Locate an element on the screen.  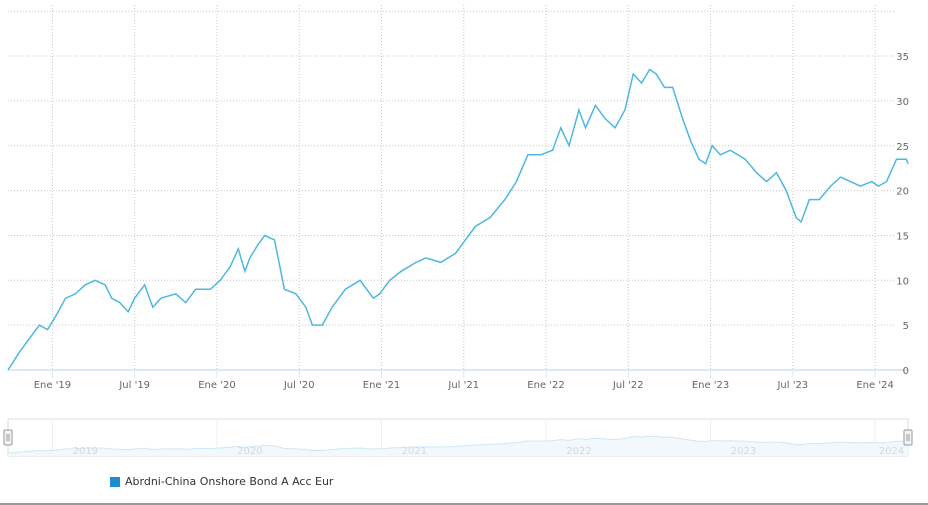
navigator-label: 2019 is located at coordinates (85, 451).